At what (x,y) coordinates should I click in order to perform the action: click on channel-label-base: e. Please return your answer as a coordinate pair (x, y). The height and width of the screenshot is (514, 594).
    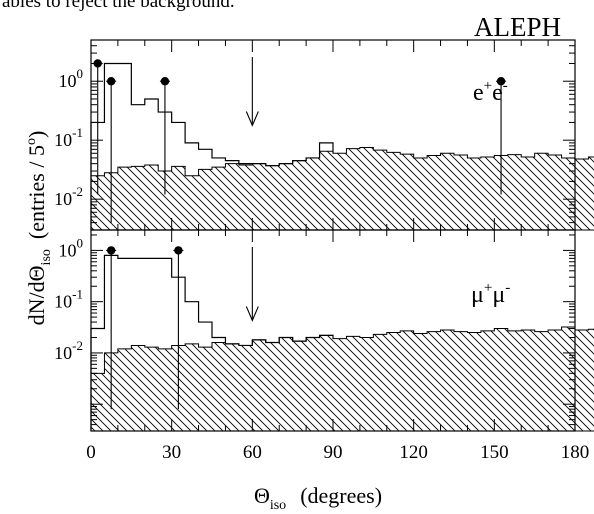
    Looking at the image, I should click on (478, 93).